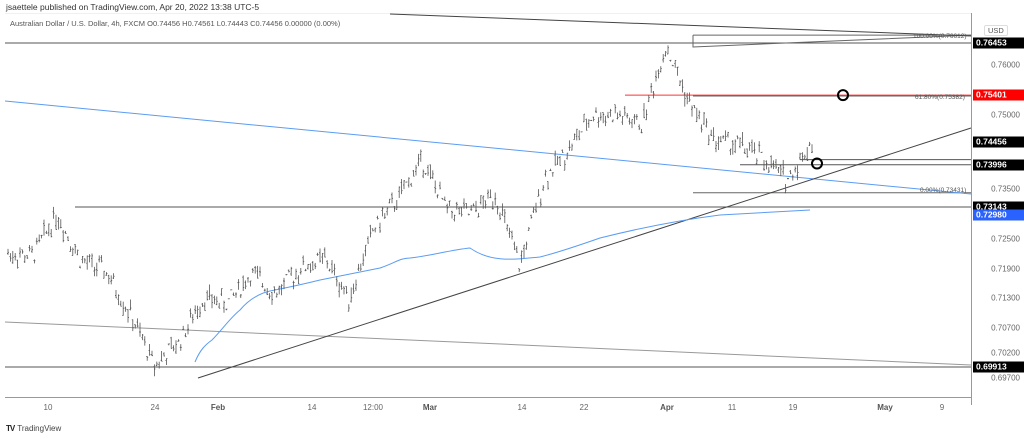  I want to click on price-label: 0.69913, so click(998, 367).